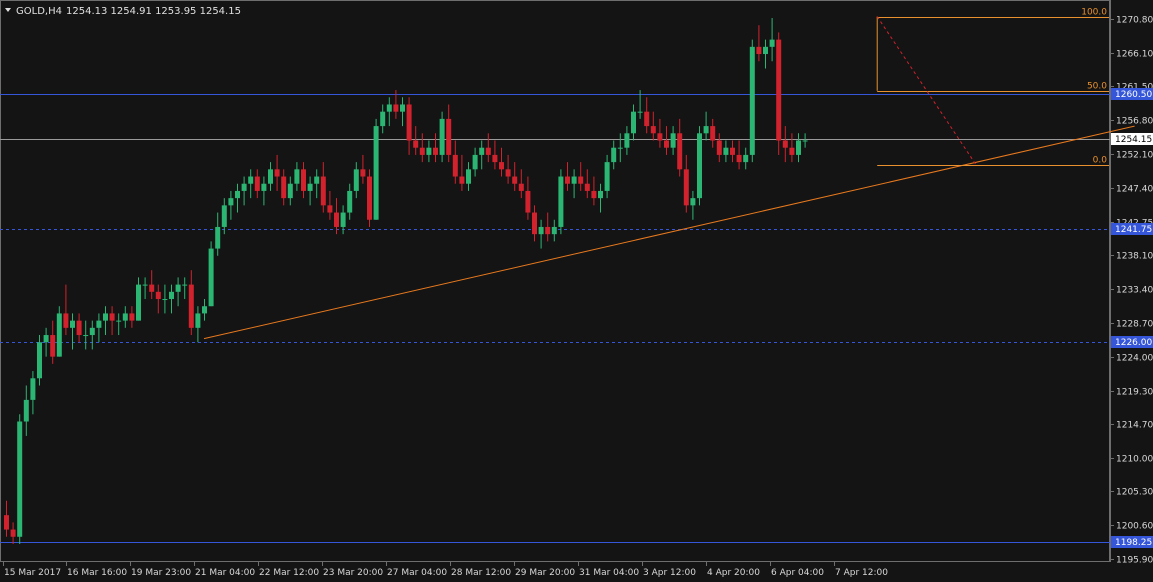 Image resolution: width=1153 pixels, height=582 pixels. I want to click on x-tick-label: 21 Mar 04:00, so click(225, 573).